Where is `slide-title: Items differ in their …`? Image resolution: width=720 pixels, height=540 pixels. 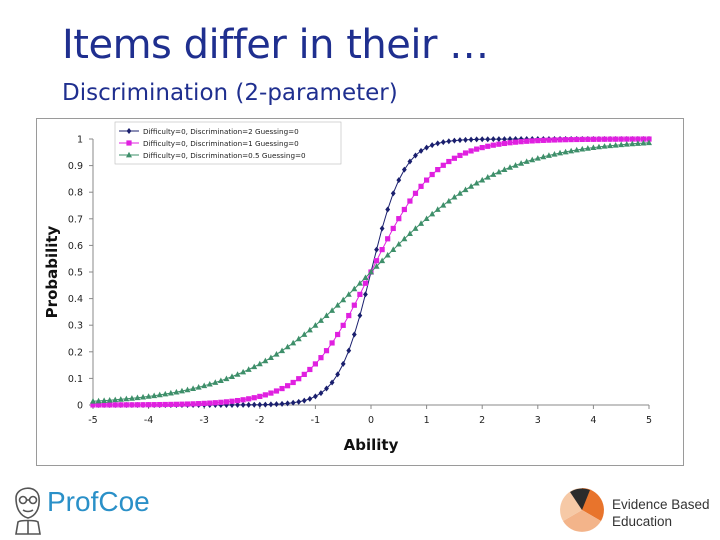 slide-title: Items differ in their … is located at coordinates (275, 45).